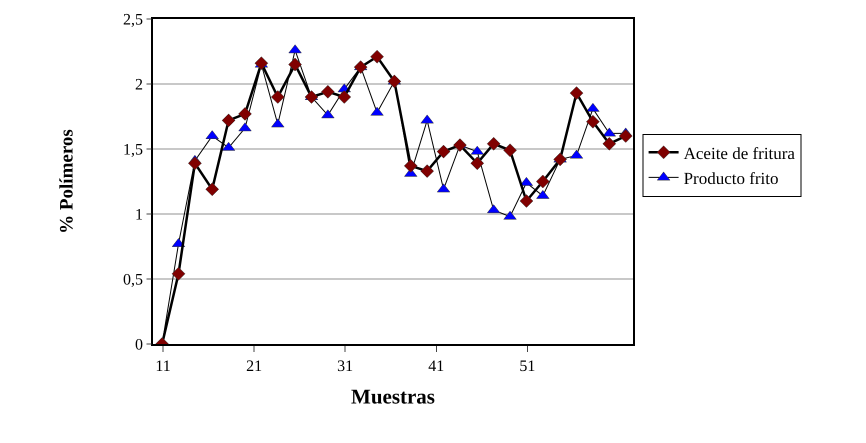  What do you see at coordinates (139, 85) in the screenshot?
I see `y-tick-label: 2` at bounding box center [139, 85].